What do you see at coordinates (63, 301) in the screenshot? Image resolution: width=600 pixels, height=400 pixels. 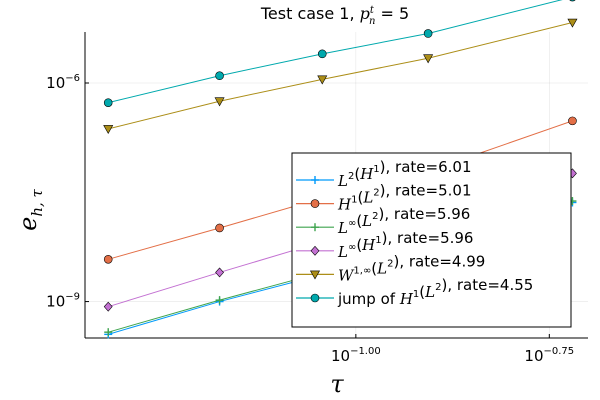 I see `y-tick-label: 10⁻⁹` at bounding box center [63, 301].